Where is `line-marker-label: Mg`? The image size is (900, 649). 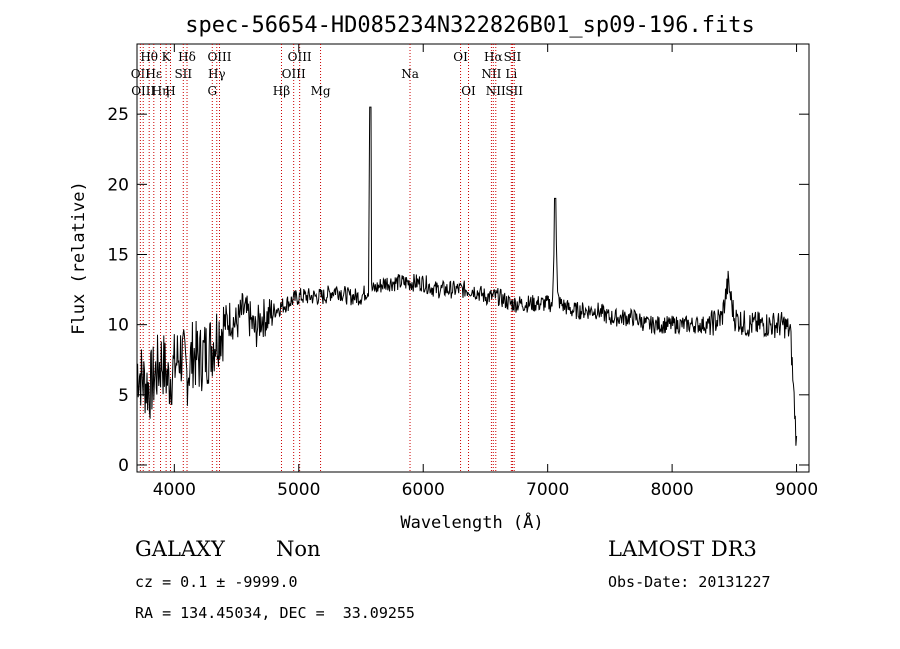
line-marker-label: Mg is located at coordinates (321, 91).